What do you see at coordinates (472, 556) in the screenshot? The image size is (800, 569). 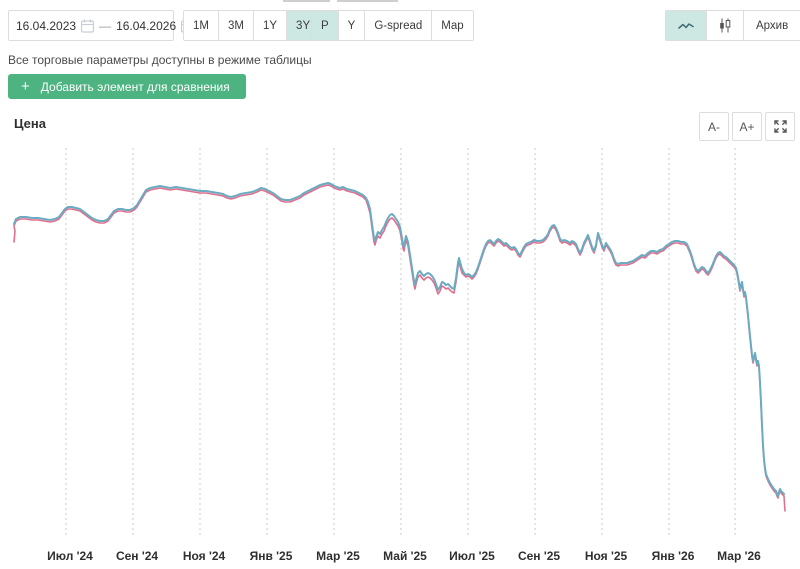 I see `x-axis-tick-label: Июл '25` at bounding box center [472, 556].